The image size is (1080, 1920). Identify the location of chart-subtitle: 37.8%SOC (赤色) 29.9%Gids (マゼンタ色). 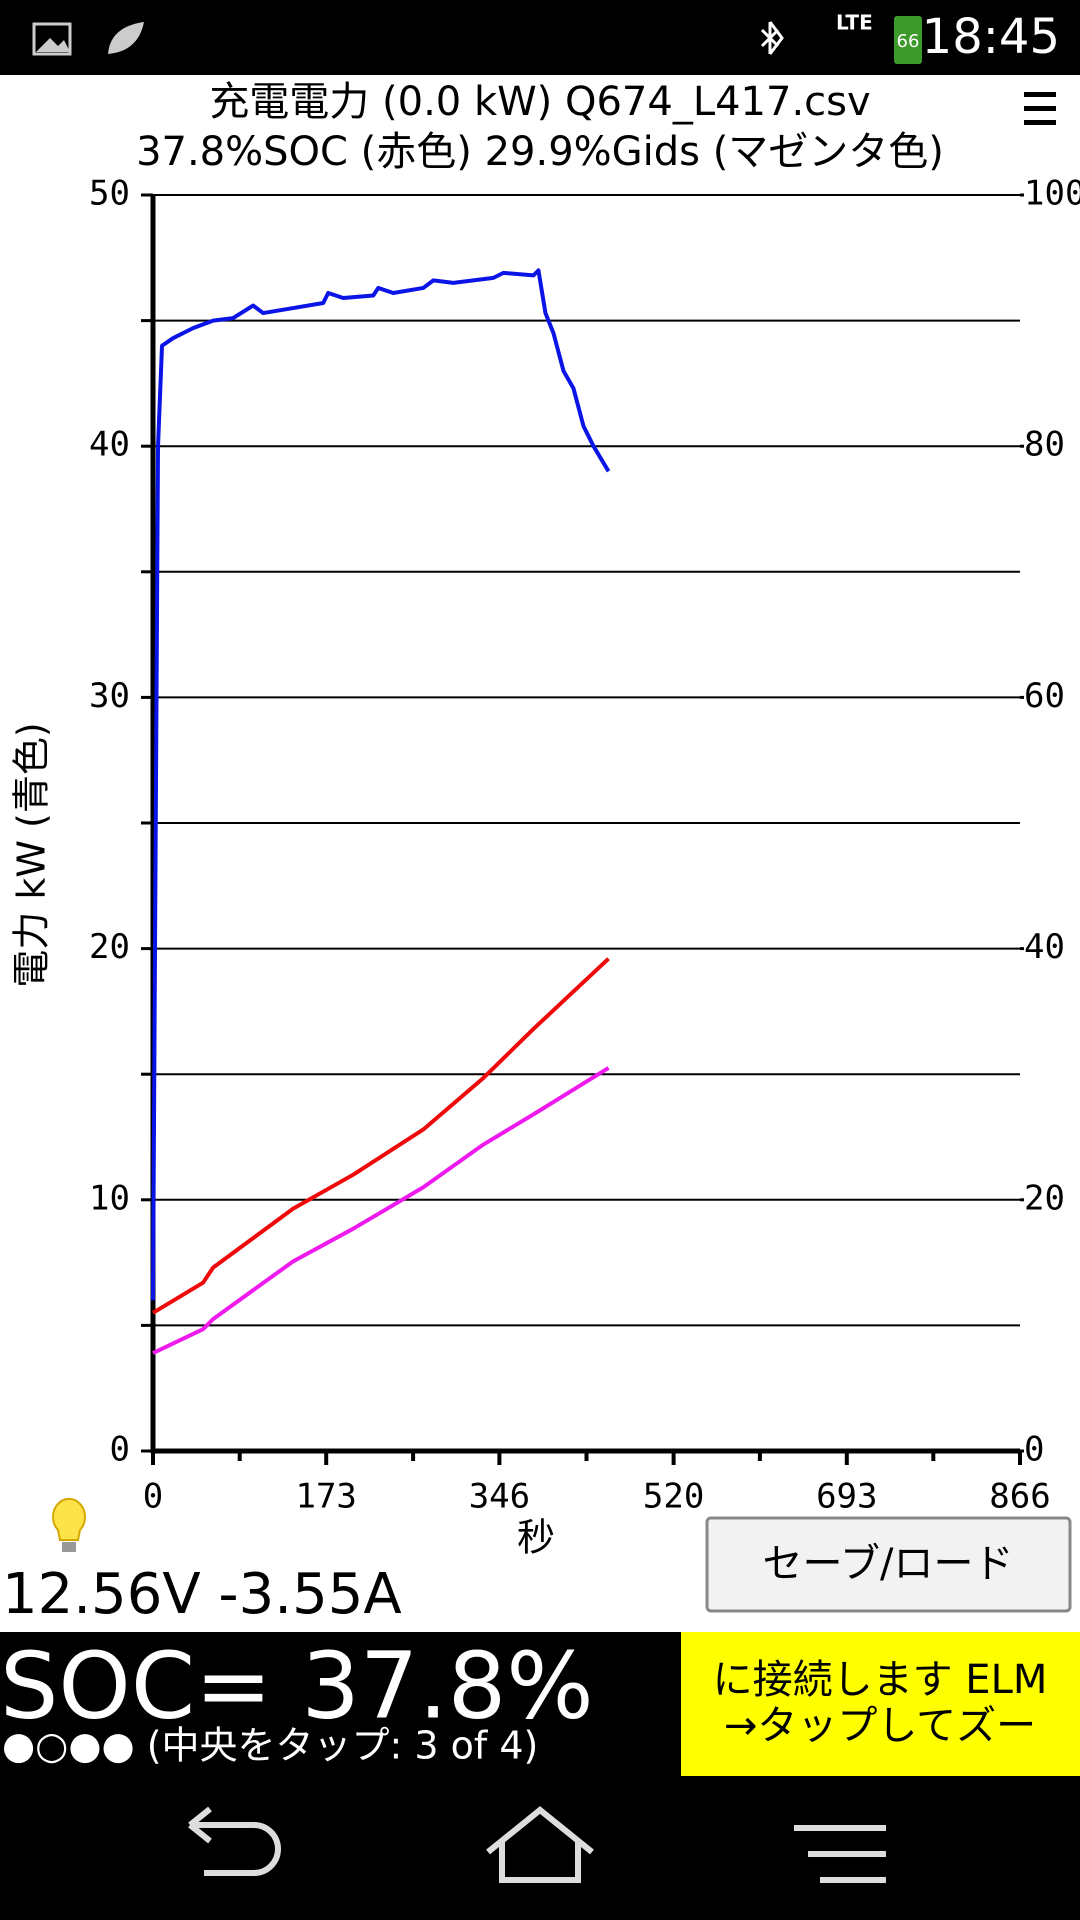
(540, 152).